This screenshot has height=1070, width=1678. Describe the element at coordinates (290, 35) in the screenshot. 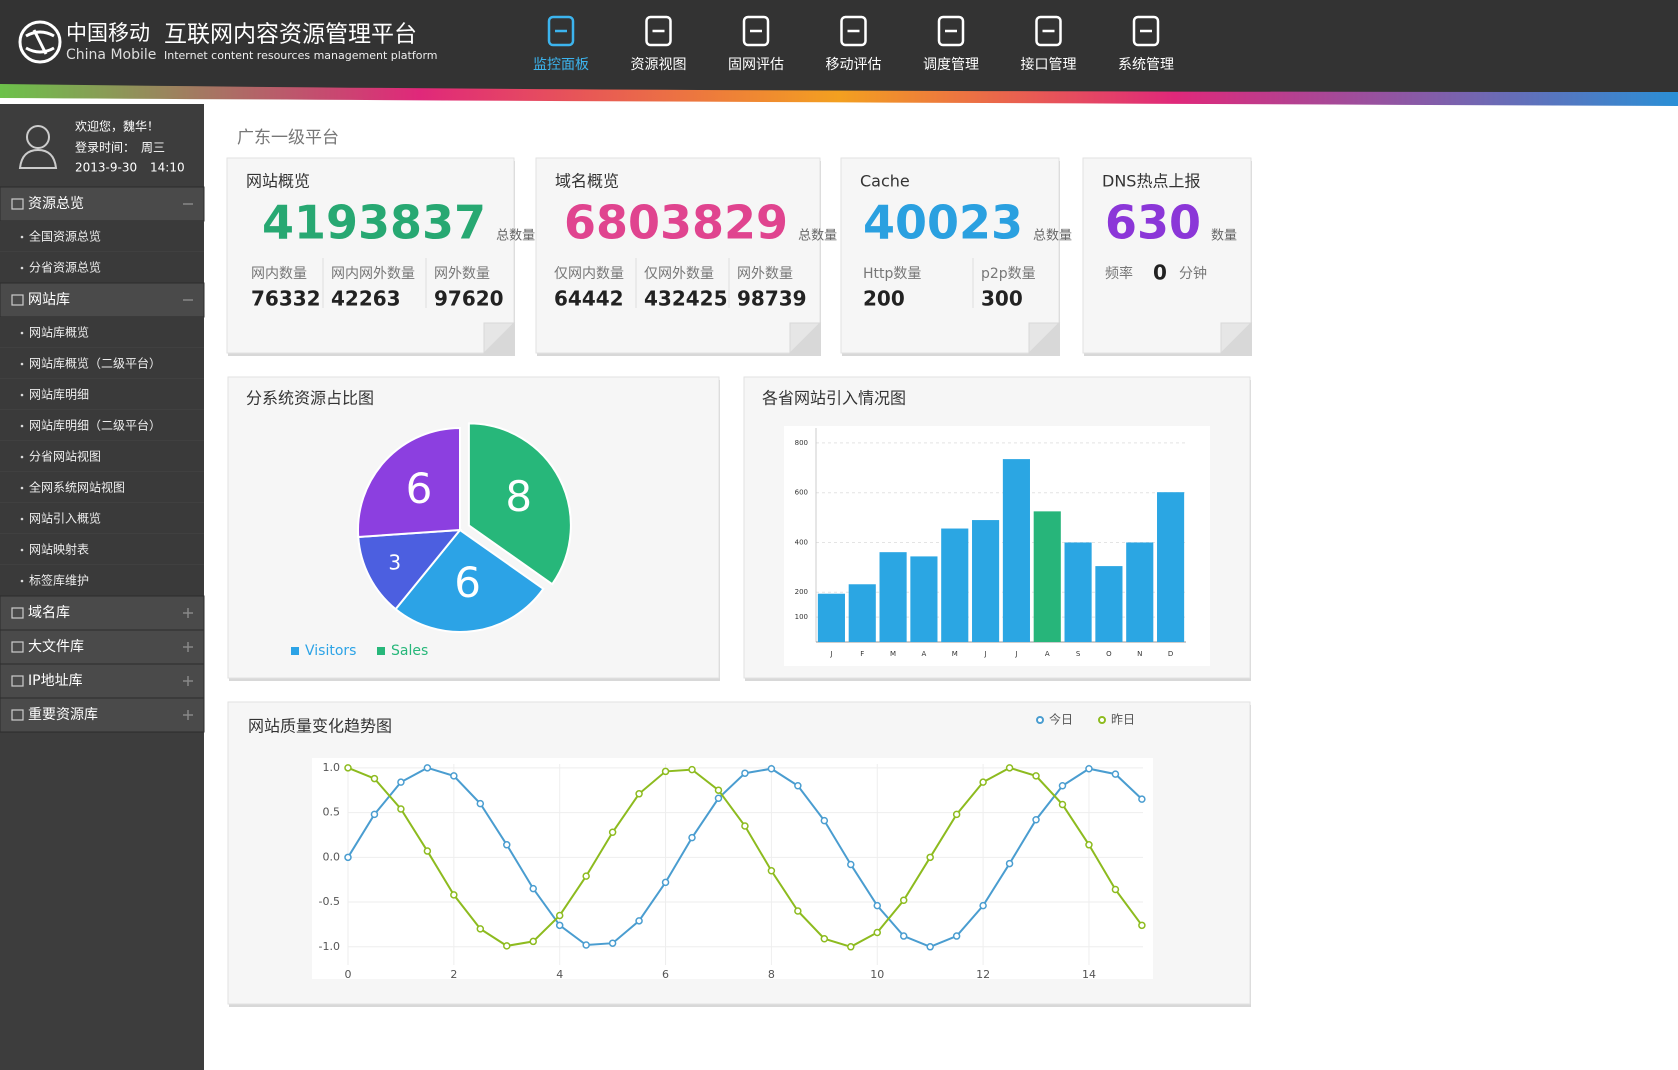

I see `platform-title: 互联网内容资源管理平台` at that location.